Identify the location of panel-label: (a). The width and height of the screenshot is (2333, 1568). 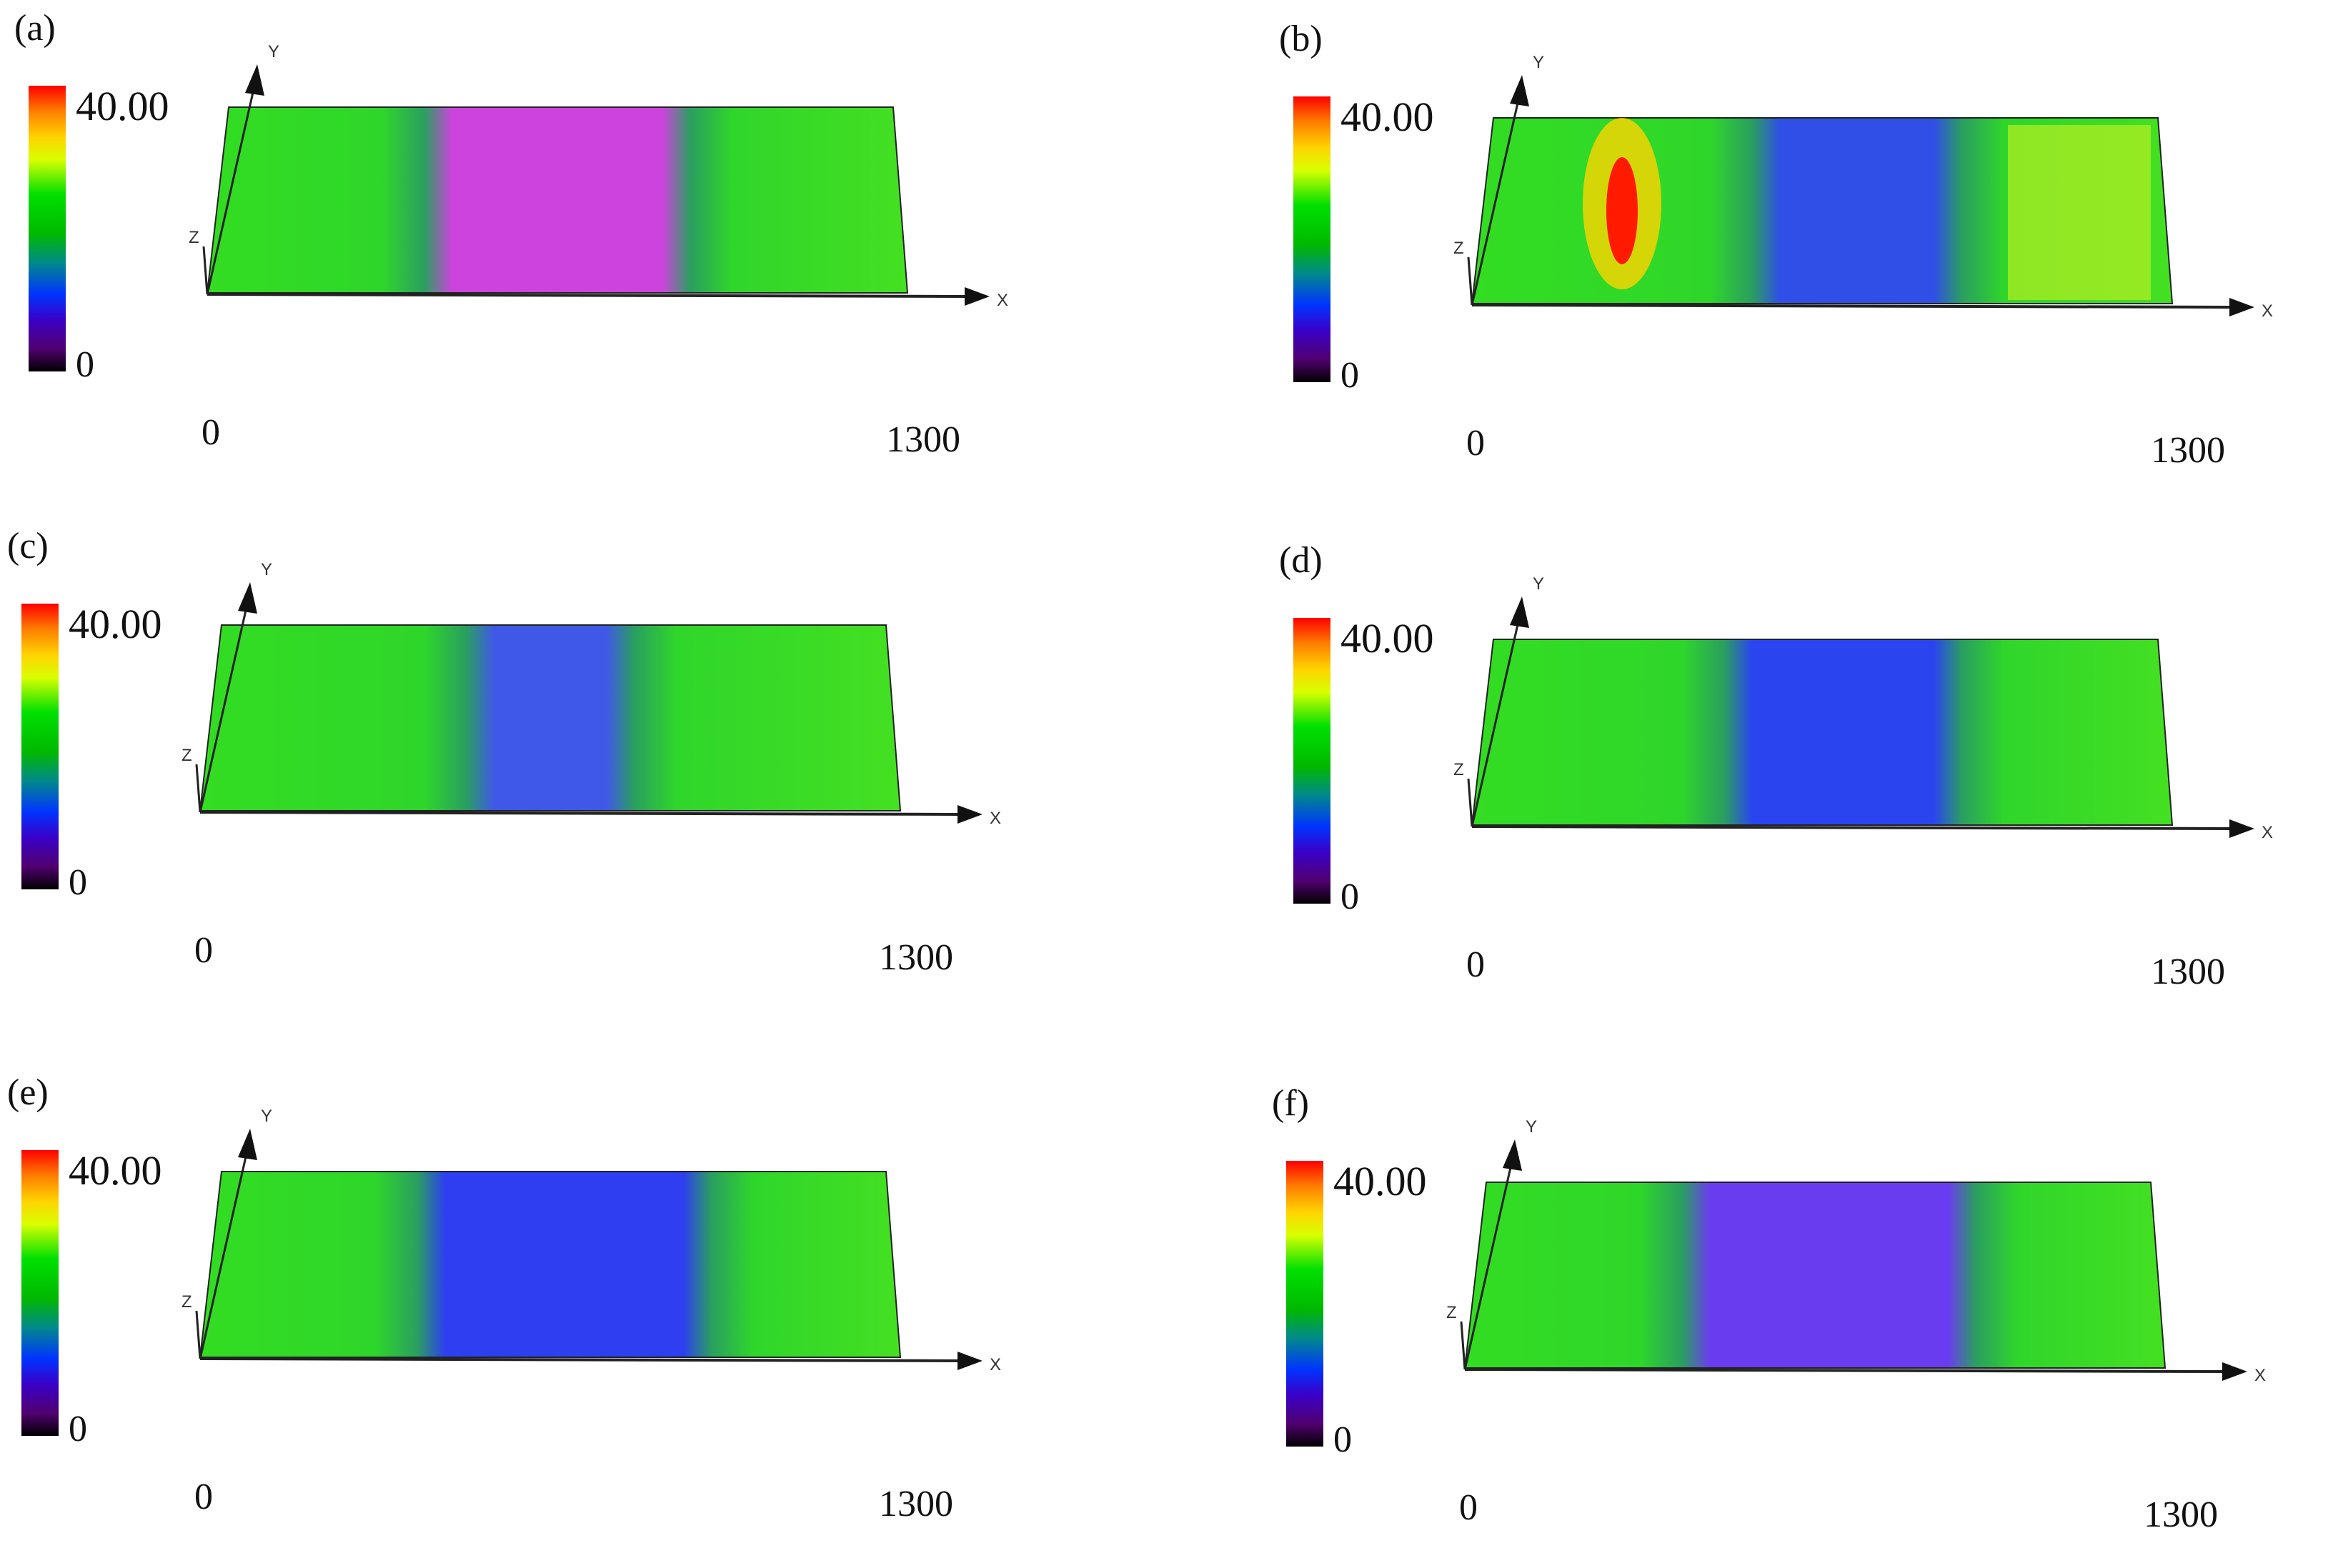
(35, 28).